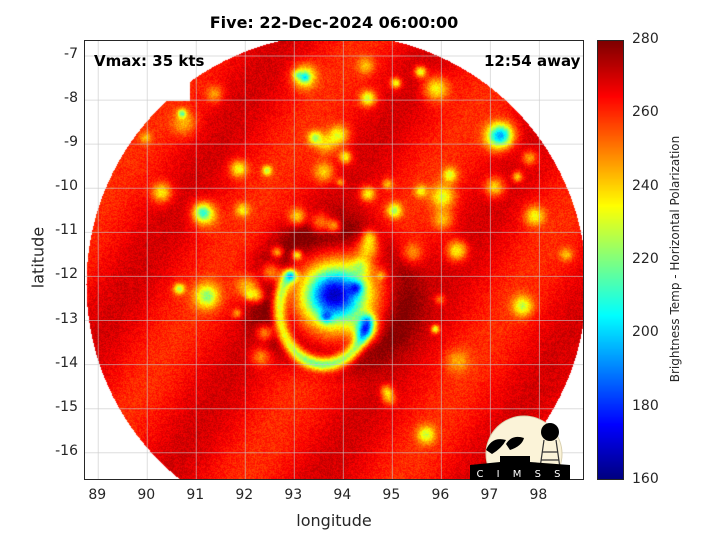  I want to click on vmax-annotation: Vmax: 35 kts, so click(149, 61).